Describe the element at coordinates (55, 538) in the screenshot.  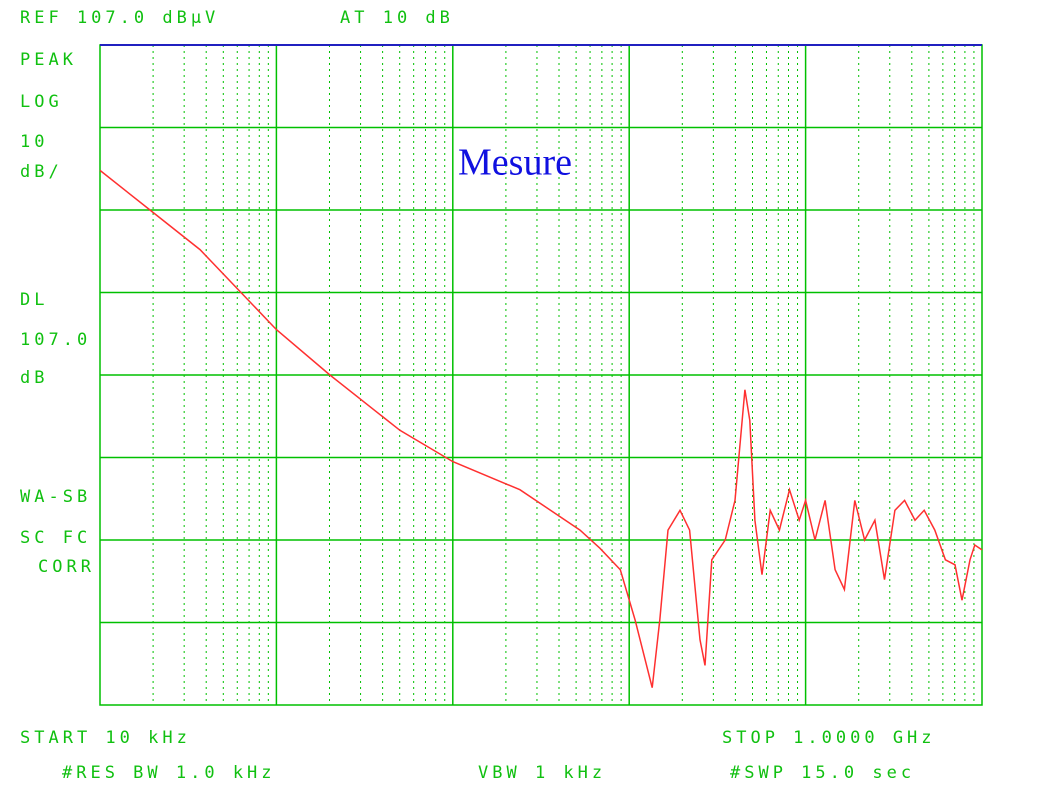
I see `side-label: SC FC` at that location.